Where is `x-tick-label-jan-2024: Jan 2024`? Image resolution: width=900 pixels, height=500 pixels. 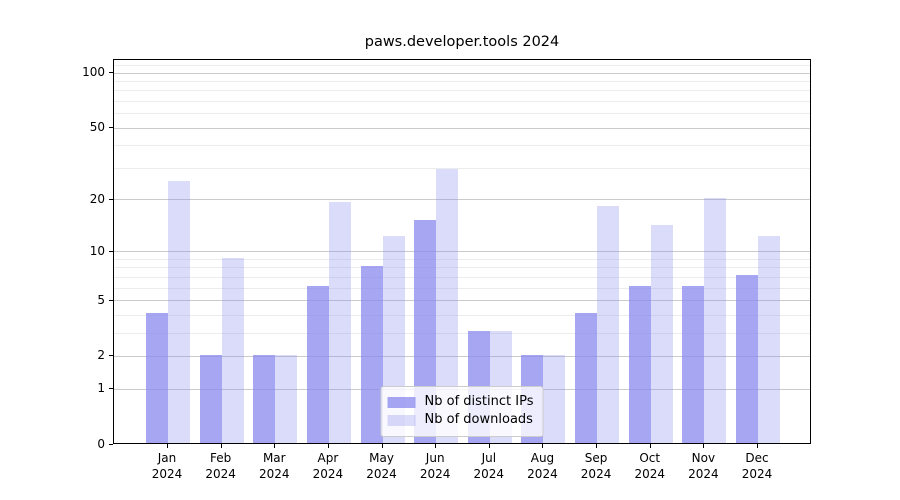
x-tick-label-jan-2024: Jan 2024 is located at coordinates (167, 466).